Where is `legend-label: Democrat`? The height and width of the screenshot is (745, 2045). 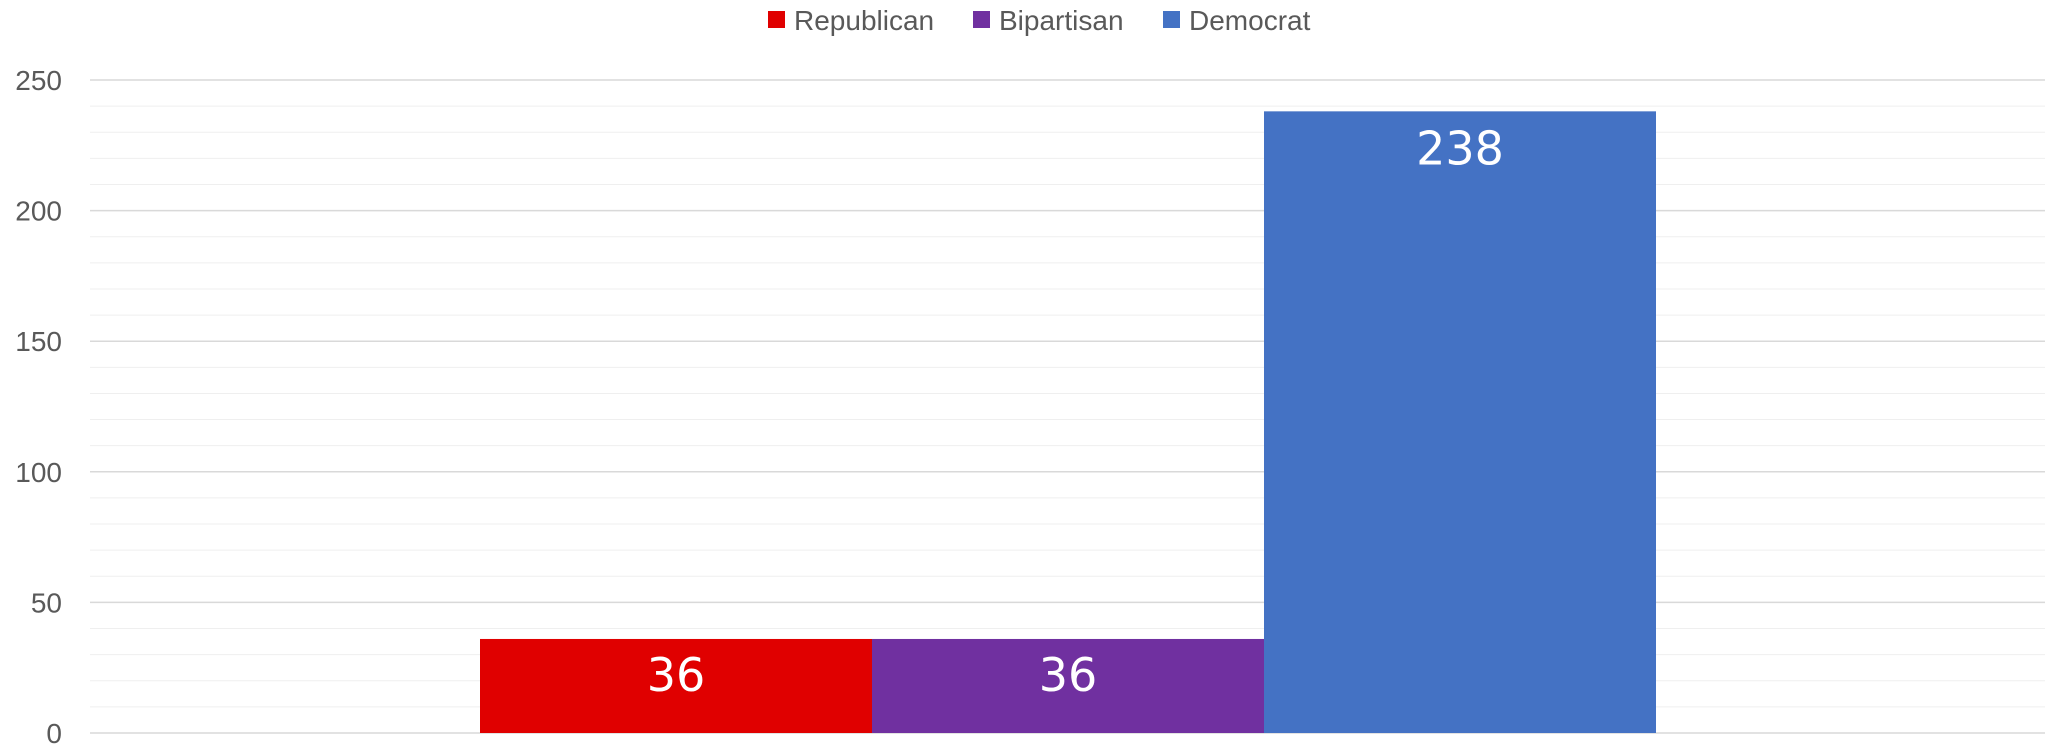 legend-label: Democrat is located at coordinates (1250, 20).